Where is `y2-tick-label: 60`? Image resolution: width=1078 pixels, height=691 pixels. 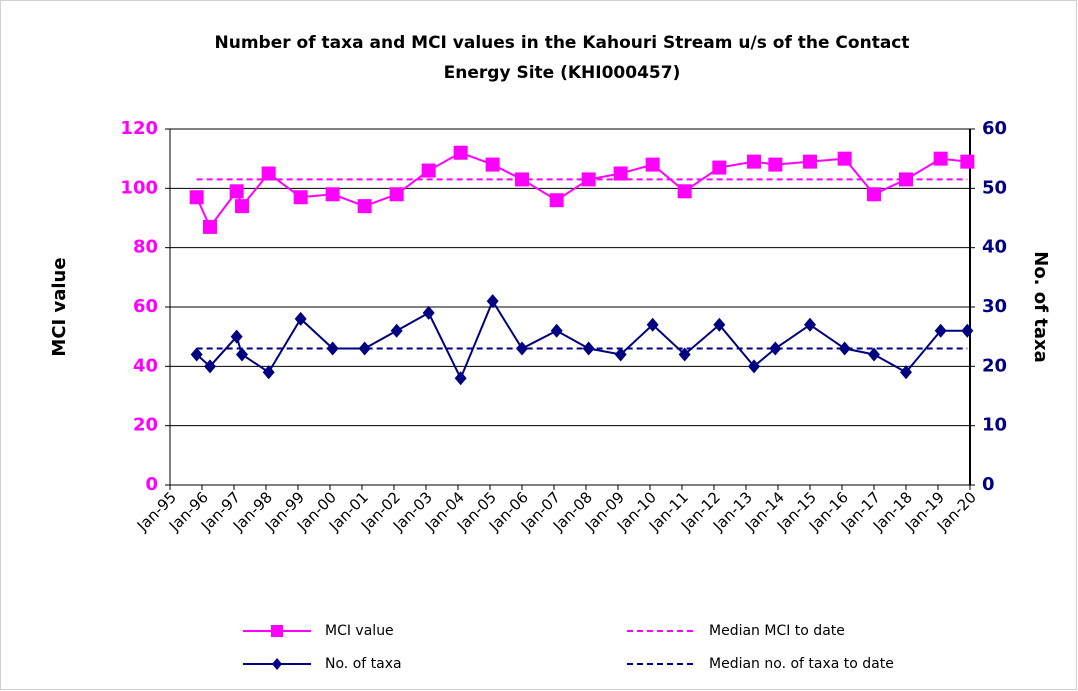 y2-tick-label: 60 is located at coordinates (994, 128).